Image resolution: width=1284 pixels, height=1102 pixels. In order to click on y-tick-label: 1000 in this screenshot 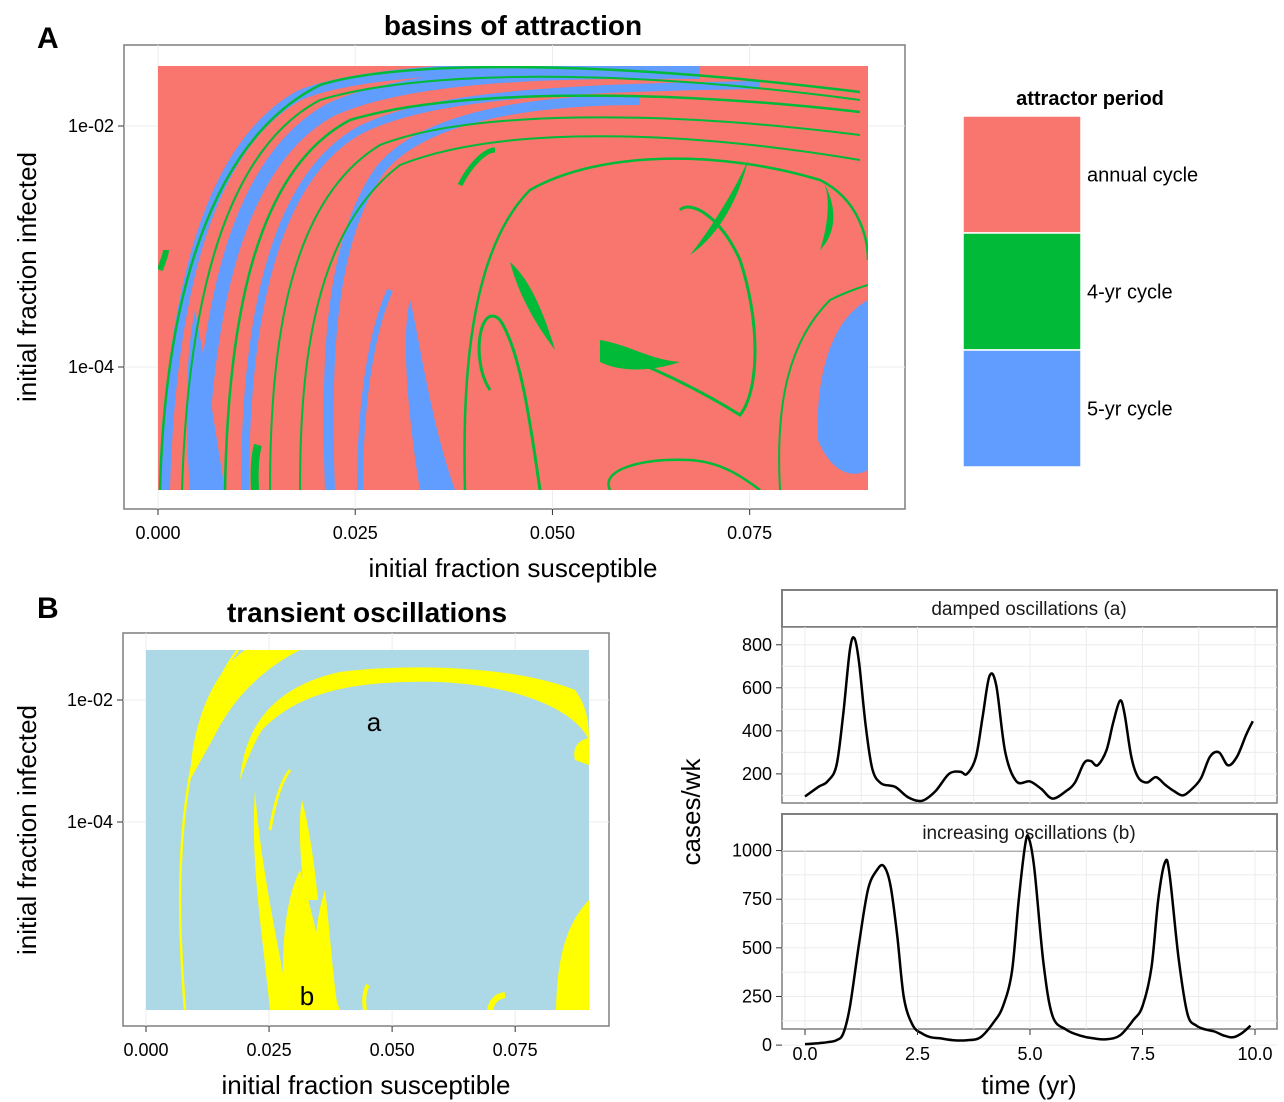, I will do `click(752, 851)`.